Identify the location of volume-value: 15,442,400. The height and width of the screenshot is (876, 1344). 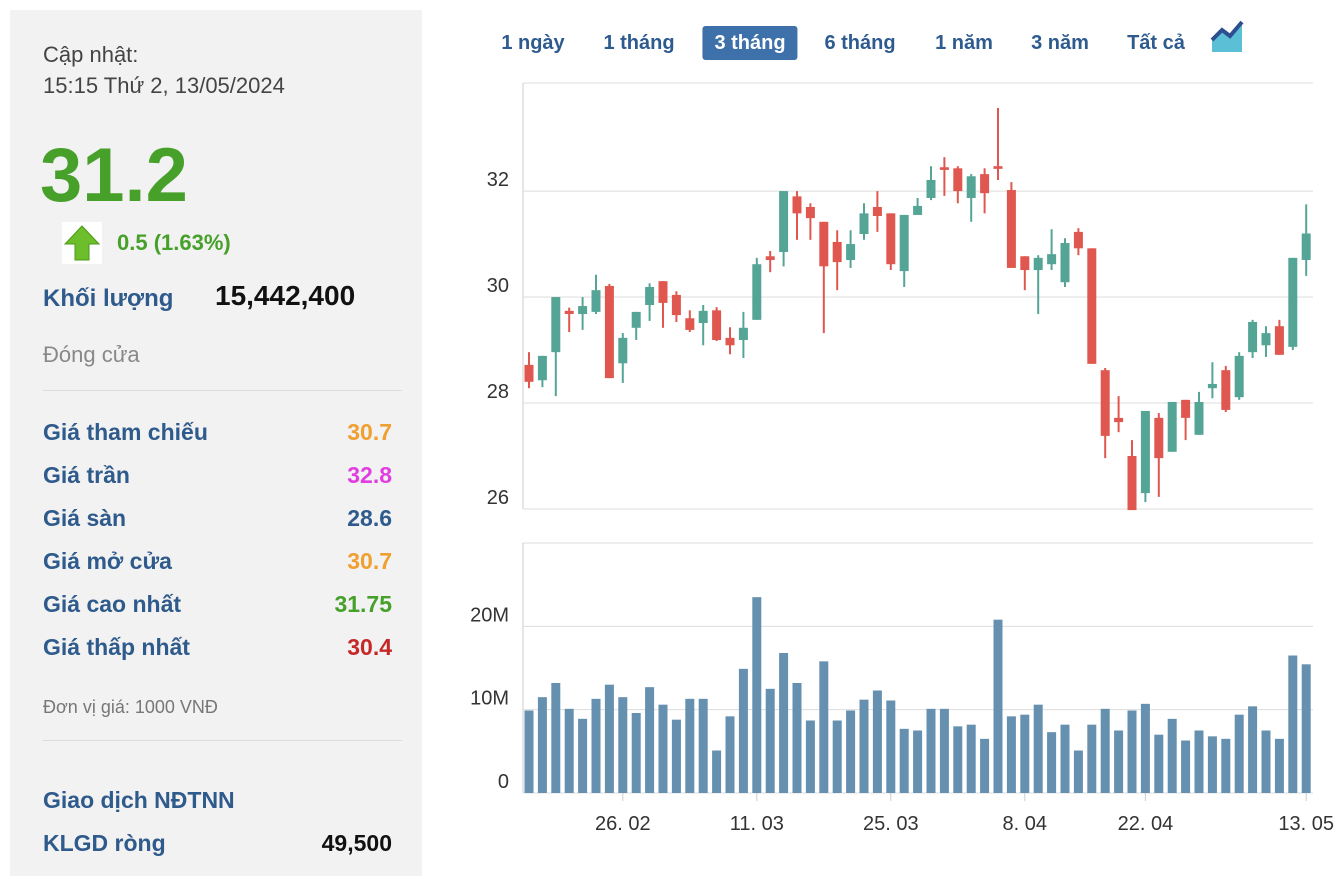
(285, 295).